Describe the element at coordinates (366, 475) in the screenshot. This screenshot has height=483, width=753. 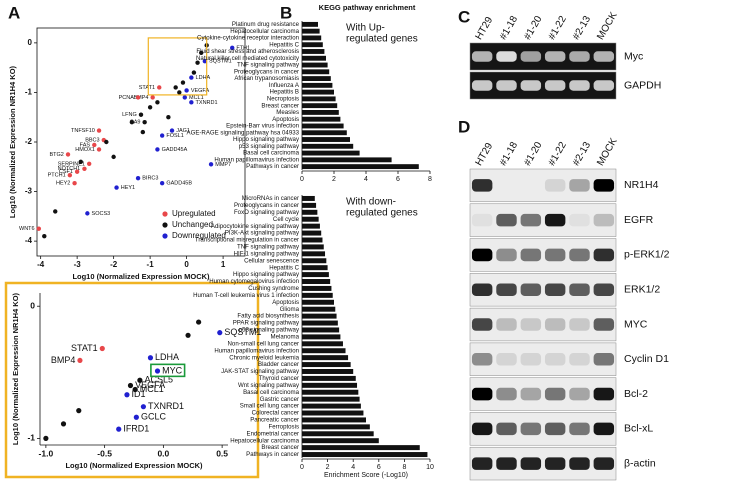
I see `x-axis-label: Enrichment Score (-Log10)` at that location.